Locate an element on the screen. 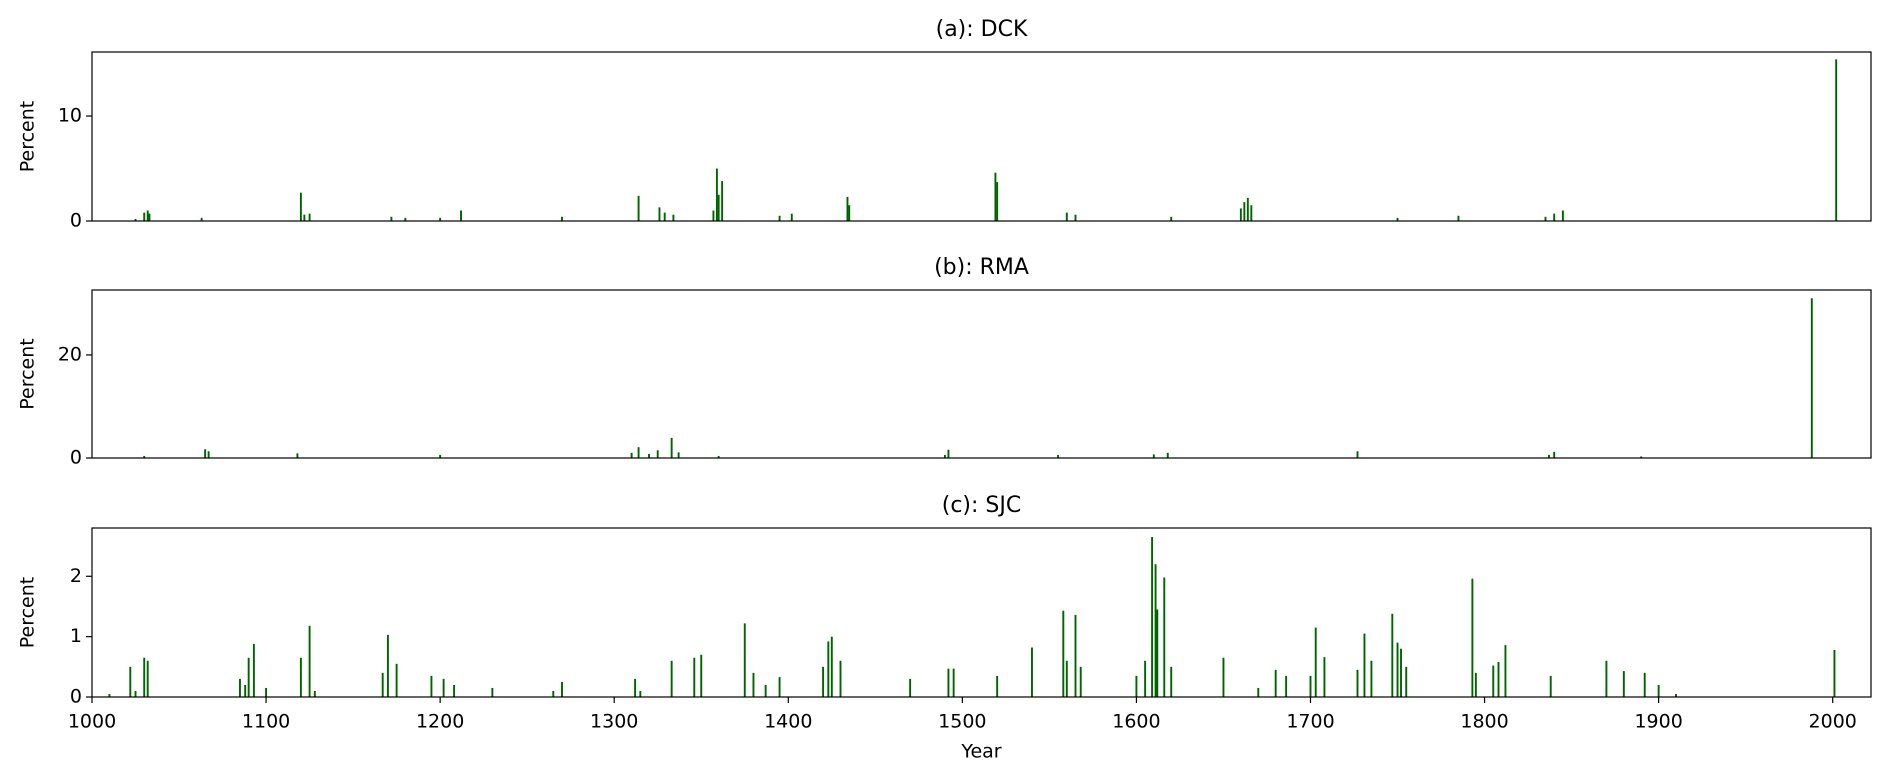  panel-title: (b): RMA is located at coordinates (981, 267).